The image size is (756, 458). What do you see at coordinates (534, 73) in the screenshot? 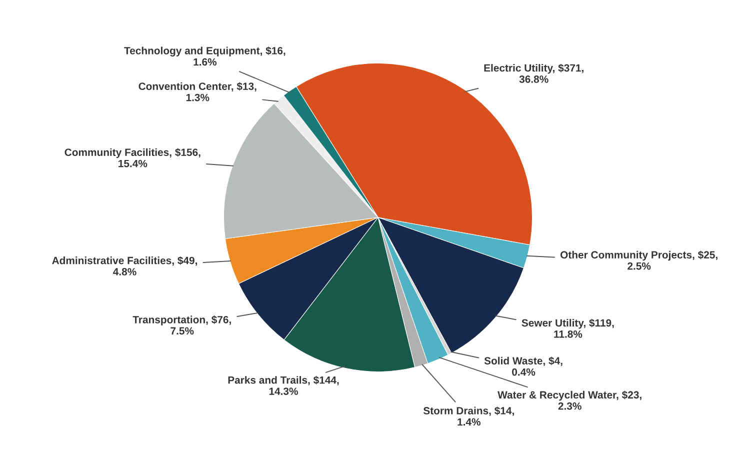
I see `slice-label: Electric Utility, $371, 36.8%` at bounding box center [534, 73].